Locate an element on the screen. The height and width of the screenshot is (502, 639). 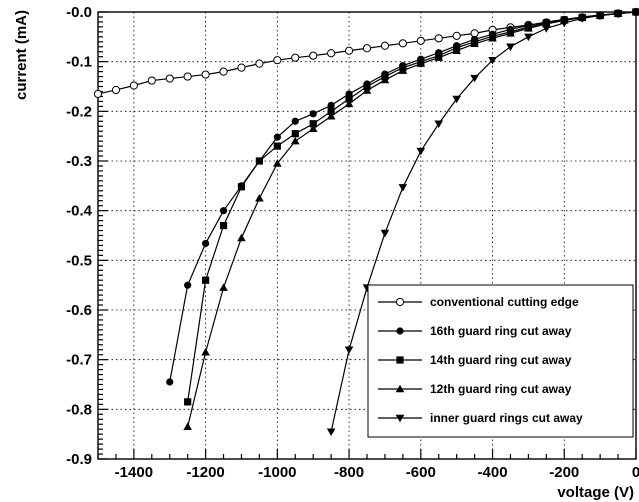
legend-box is located at coordinates (500, 361).